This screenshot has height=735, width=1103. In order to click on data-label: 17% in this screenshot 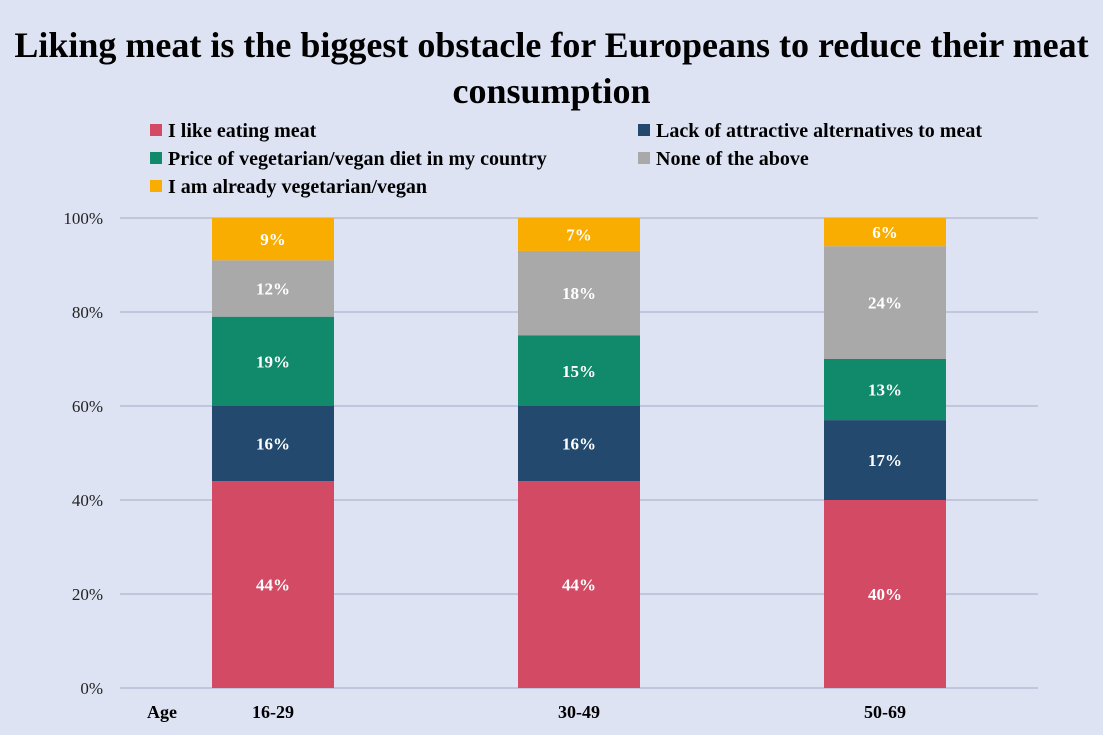, I will do `click(885, 460)`.